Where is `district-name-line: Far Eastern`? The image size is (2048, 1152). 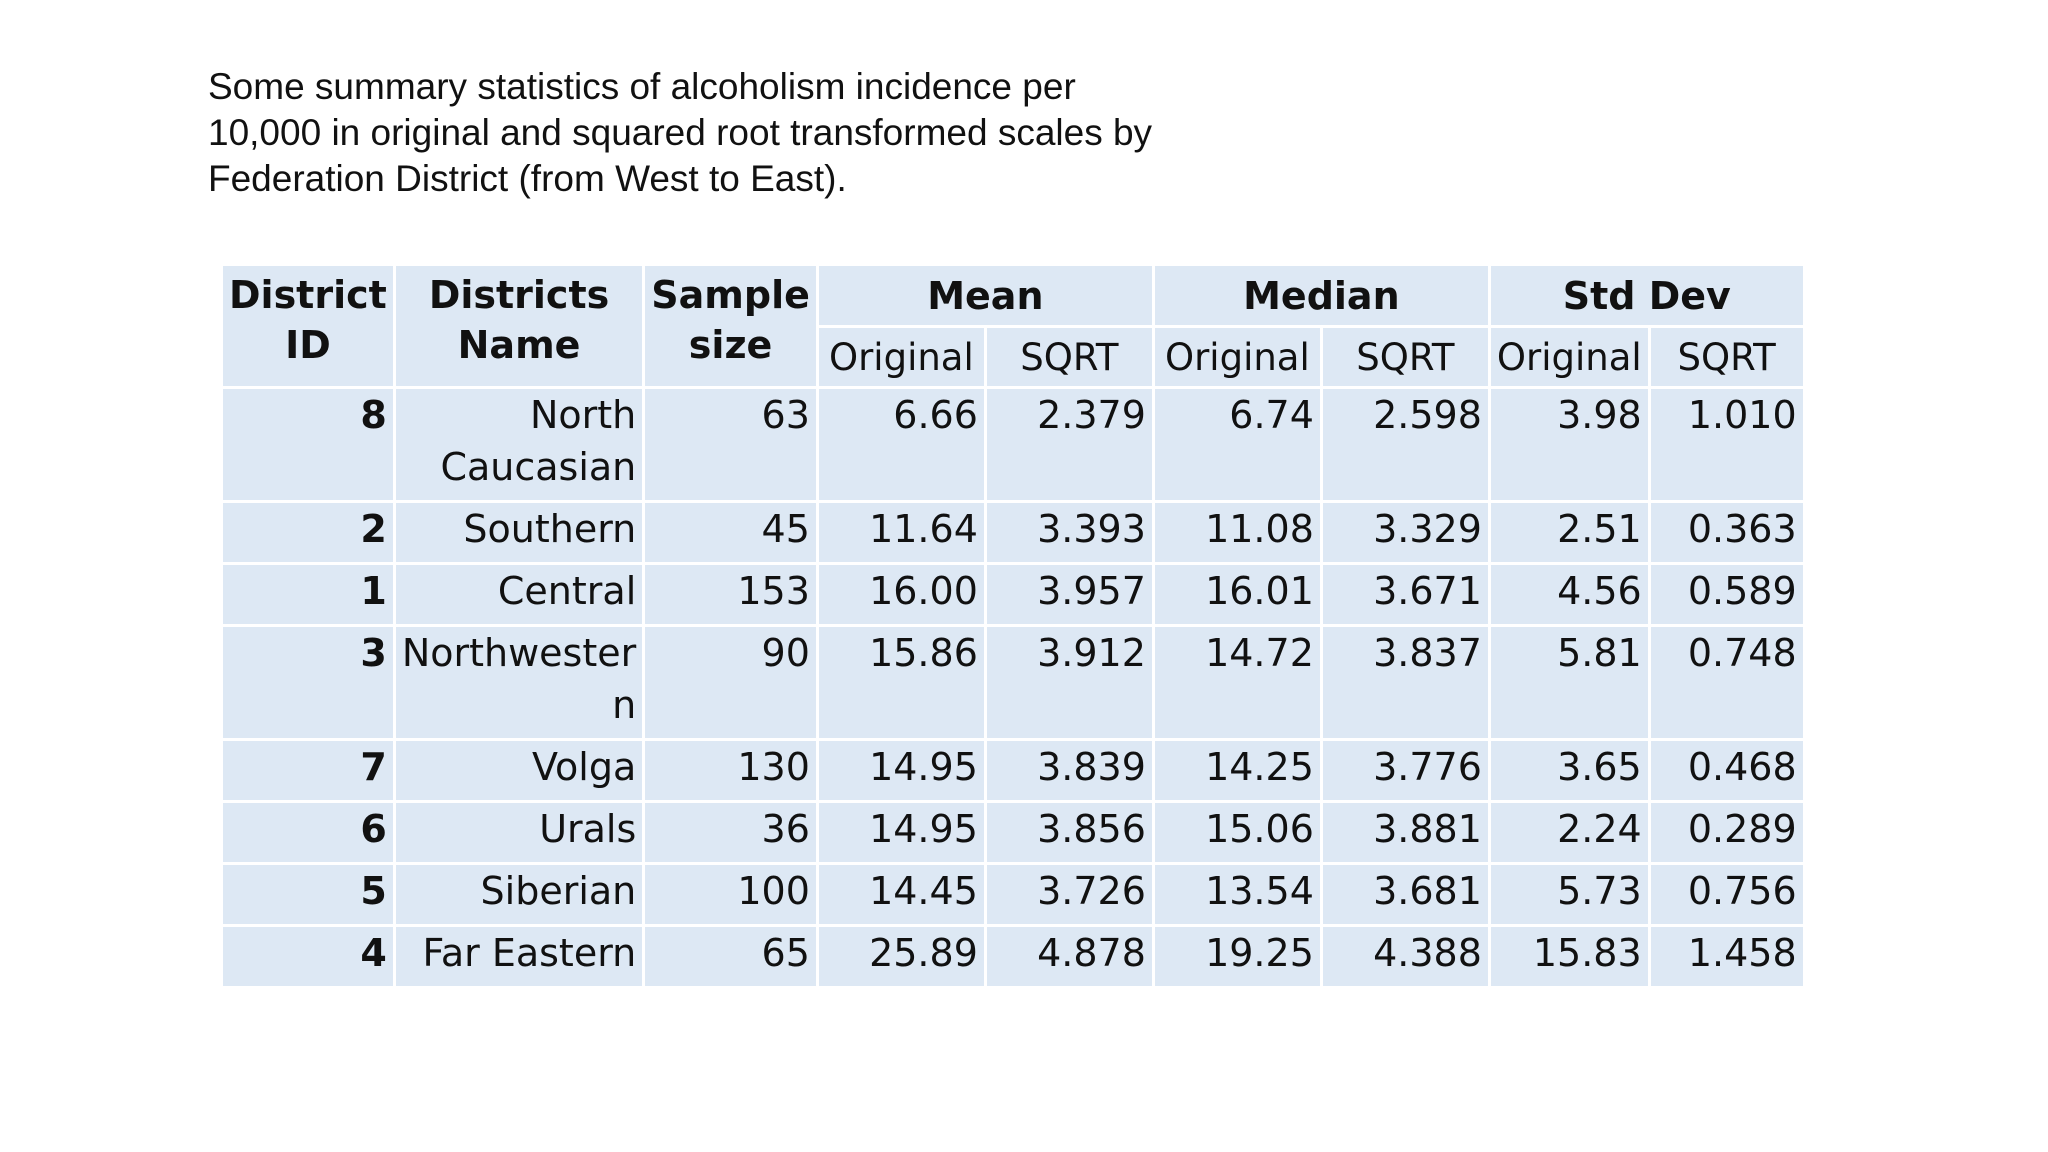 district-name-line: Far Eastern is located at coordinates (529, 953).